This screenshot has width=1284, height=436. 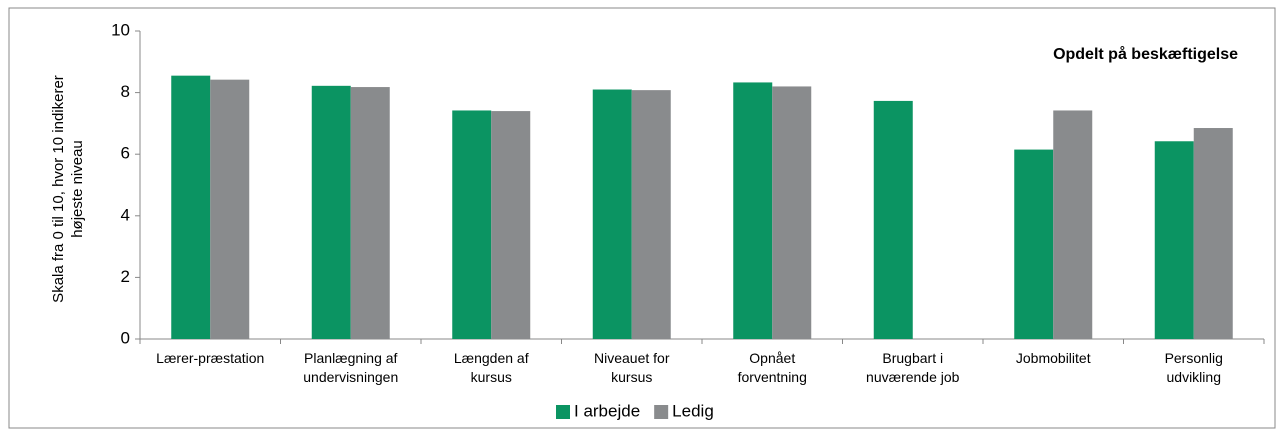 What do you see at coordinates (913, 367) in the screenshot?
I see `x-tick-label: Brugbart i nuværende job` at bounding box center [913, 367].